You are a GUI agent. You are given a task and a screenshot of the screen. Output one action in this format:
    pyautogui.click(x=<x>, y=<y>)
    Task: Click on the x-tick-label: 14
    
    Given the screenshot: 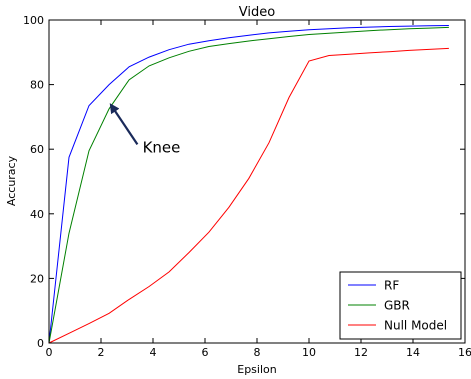 What is the action you would take?
    pyautogui.click(x=413, y=352)
    